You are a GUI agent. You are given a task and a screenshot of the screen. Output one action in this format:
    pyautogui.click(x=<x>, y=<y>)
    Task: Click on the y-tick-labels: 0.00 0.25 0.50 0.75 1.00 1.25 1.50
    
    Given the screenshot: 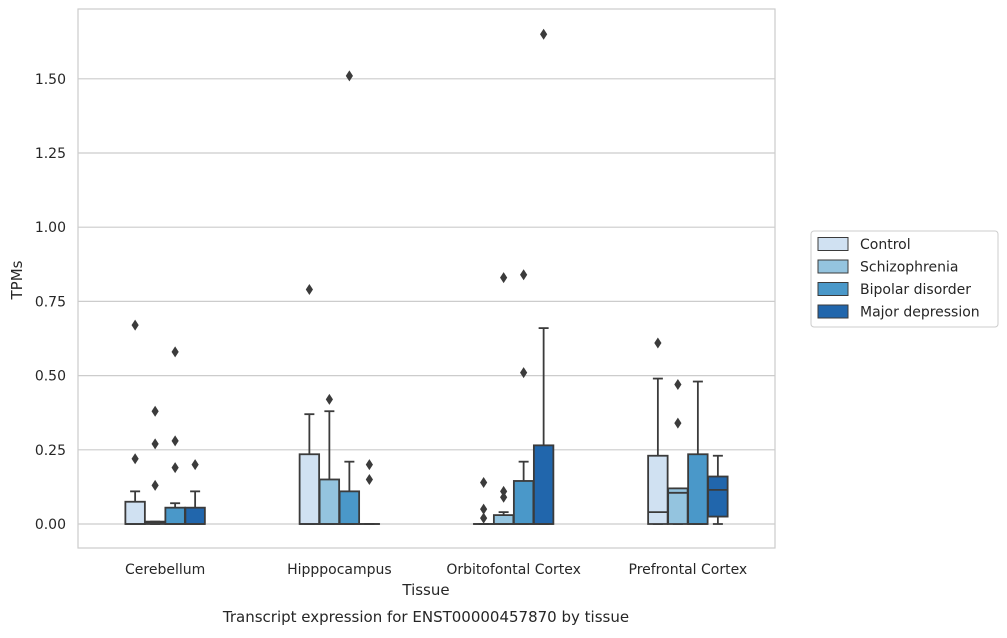 What is the action you would take?
    pyautogui.click(x=50, y=302)
    